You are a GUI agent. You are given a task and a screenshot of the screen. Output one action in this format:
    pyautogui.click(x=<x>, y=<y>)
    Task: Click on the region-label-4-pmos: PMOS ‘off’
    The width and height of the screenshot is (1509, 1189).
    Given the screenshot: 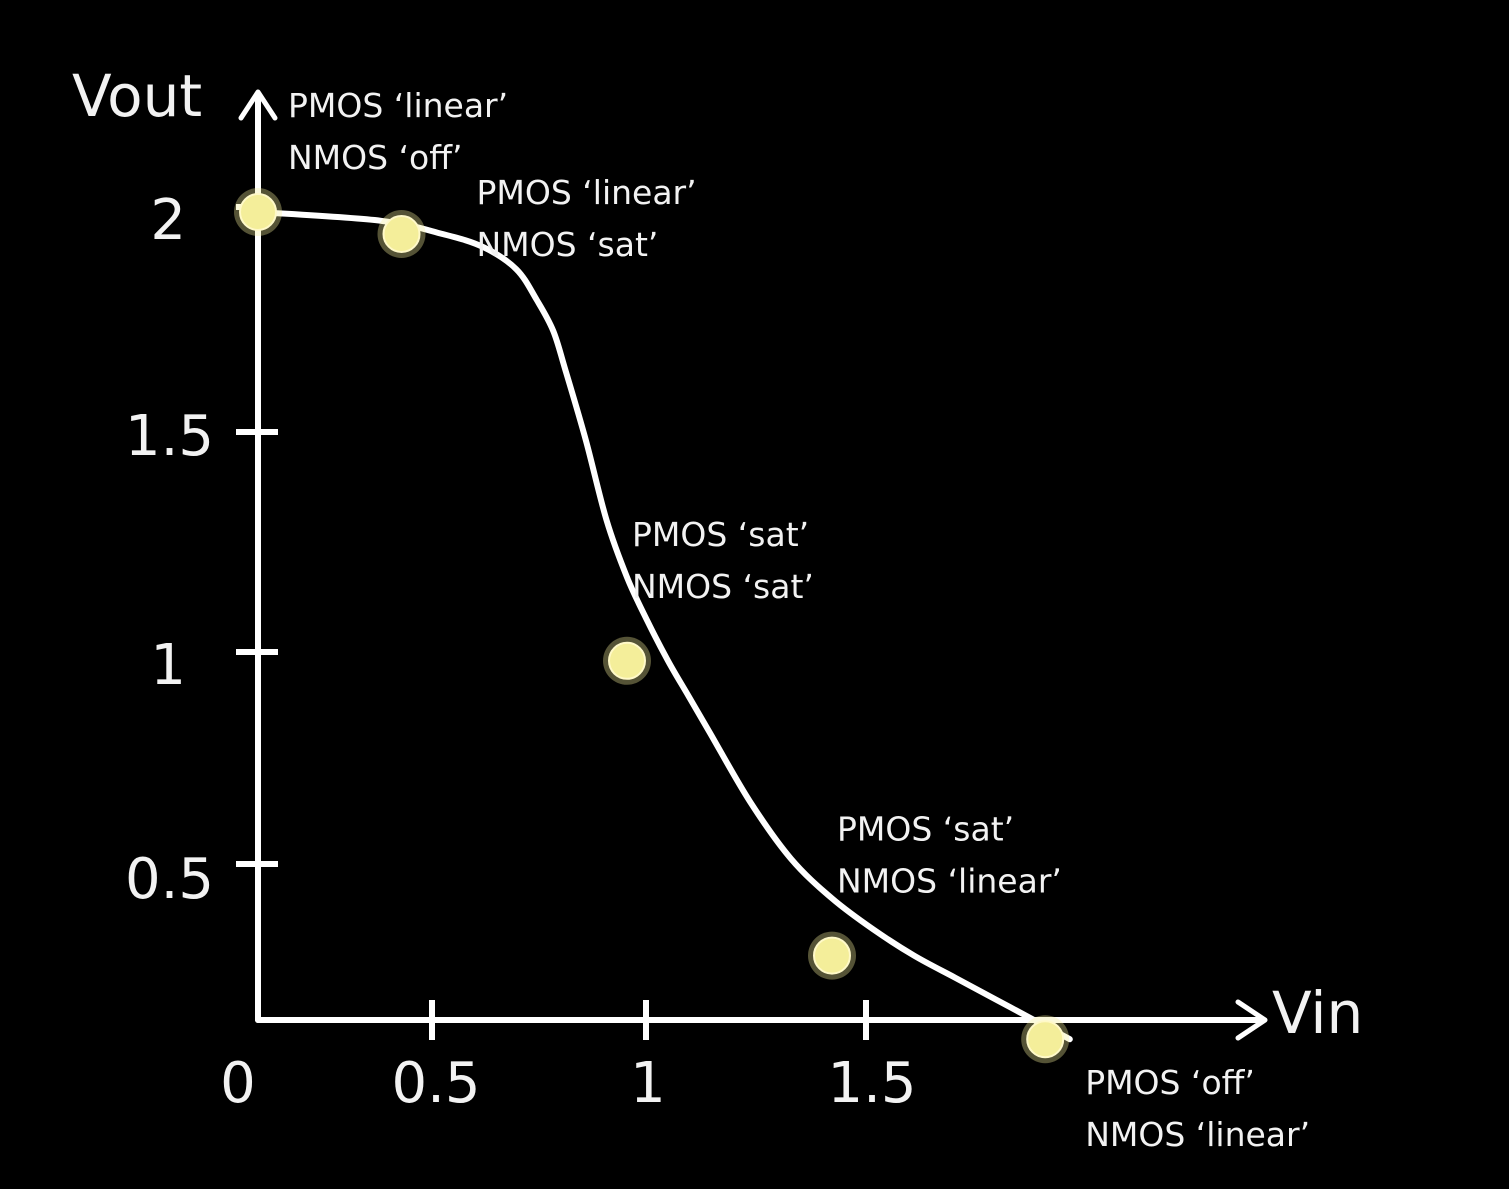 What is the action you would take?
    pyautogui.click(x=1170, y=1082)
    